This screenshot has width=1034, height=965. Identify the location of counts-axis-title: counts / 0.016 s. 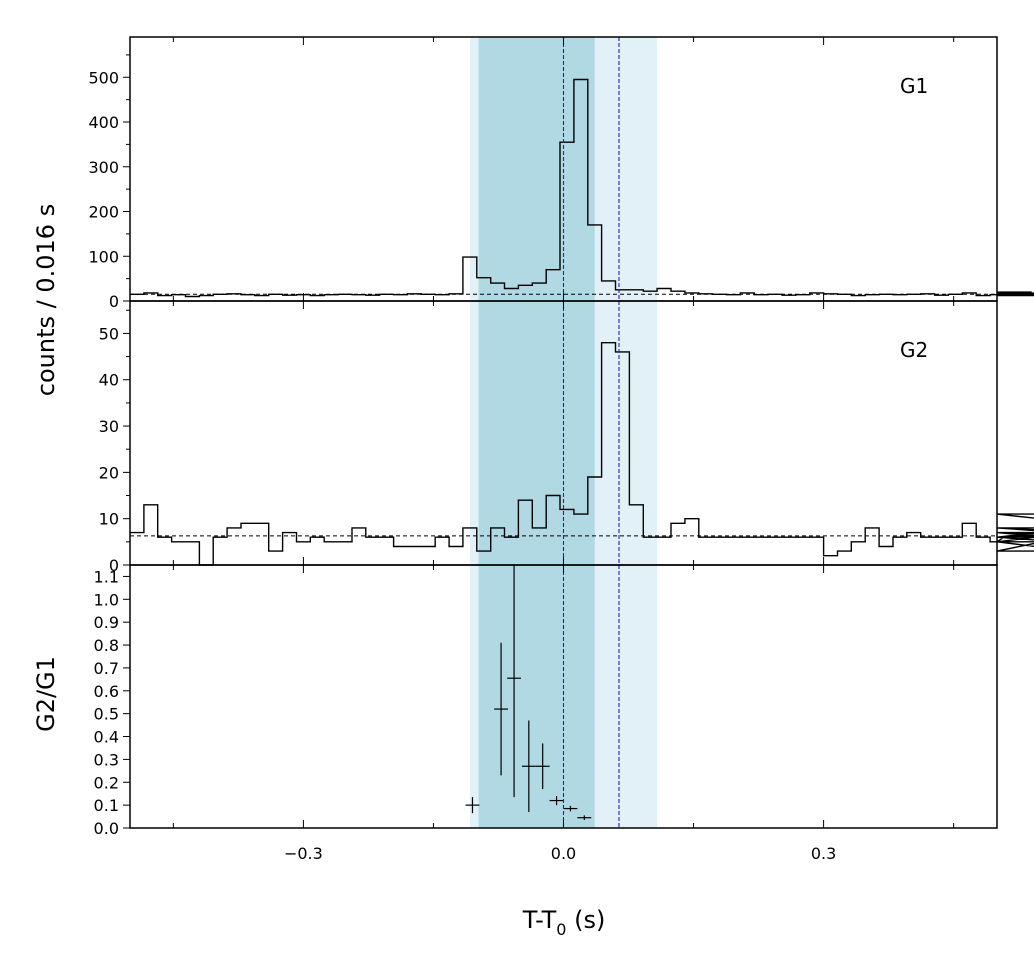
(46, 300).